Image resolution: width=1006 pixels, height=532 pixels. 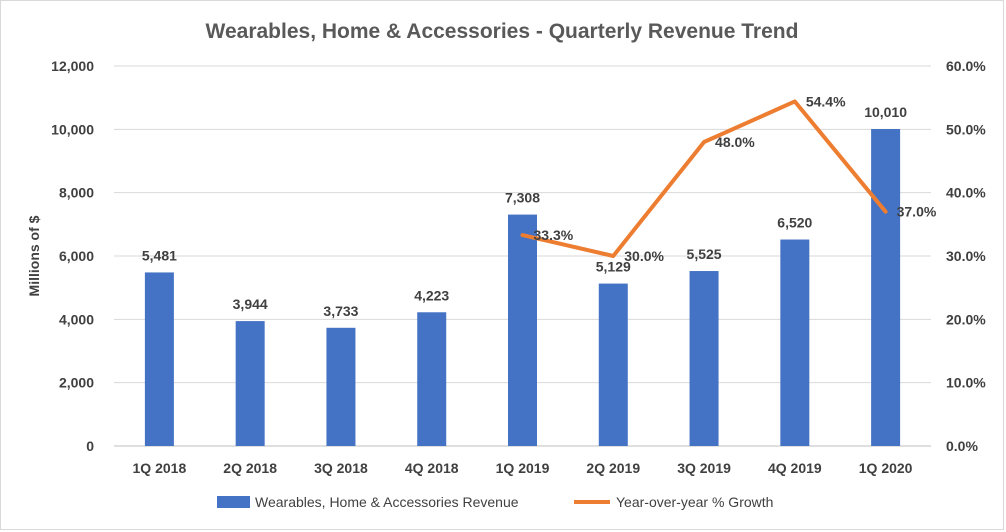 I want to click on x-tick-label: 2Q 2019, so click(x=613, y=468).